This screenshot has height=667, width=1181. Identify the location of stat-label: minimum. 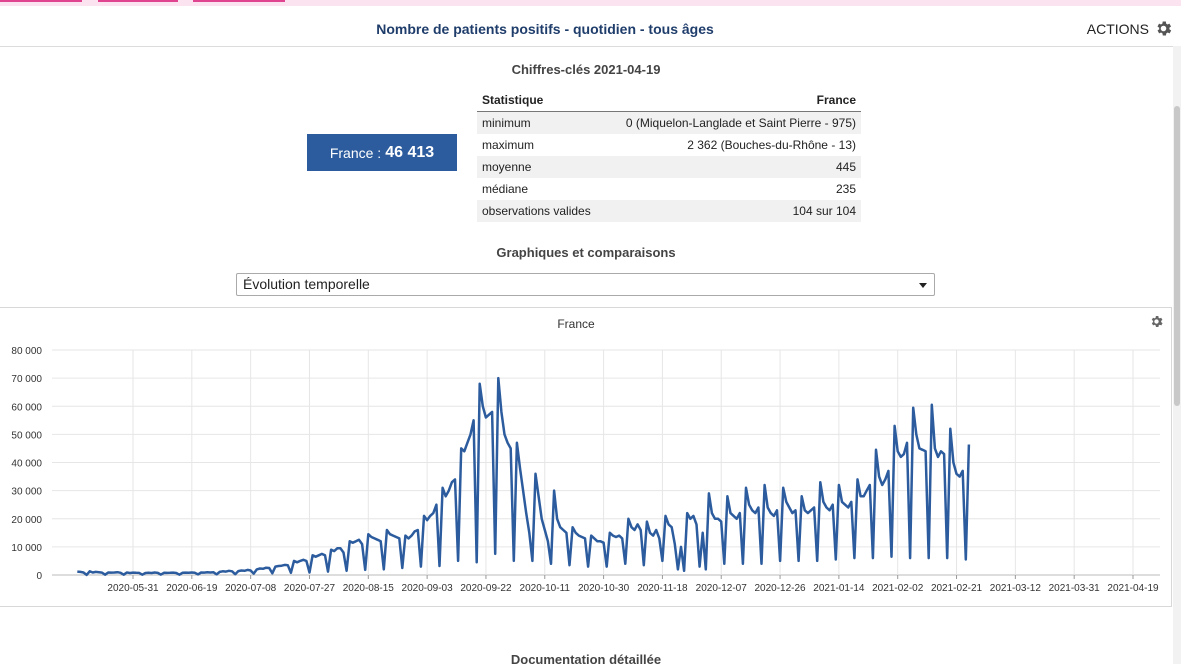
(541, 122).